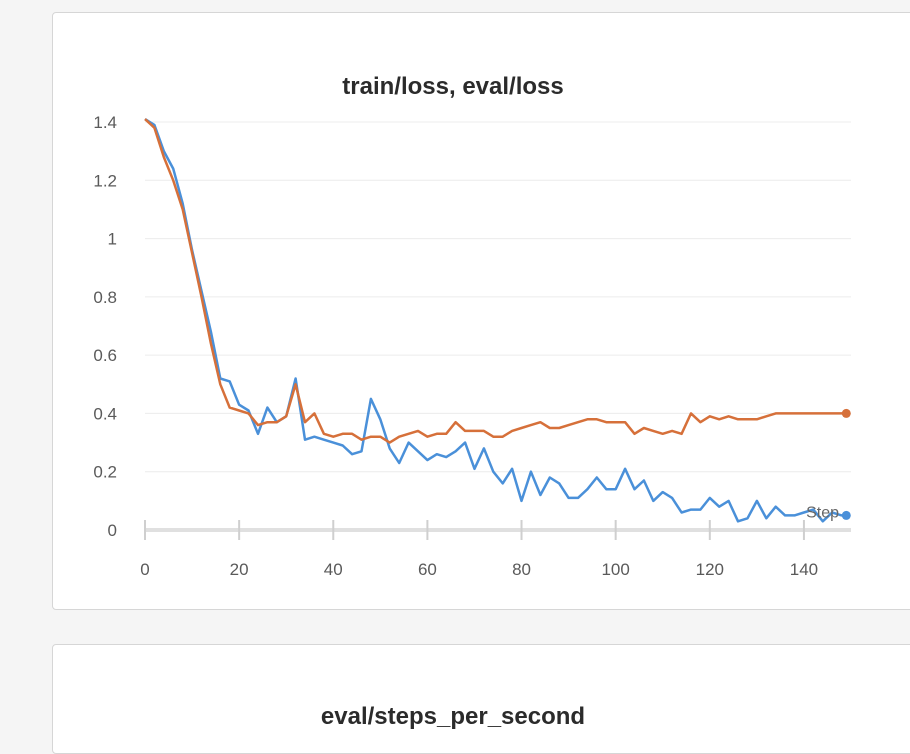  What do you see at coordinates (144, 569) in the screenshot?
I see `x-tick-label: 0` at bounding box center [144, 569].